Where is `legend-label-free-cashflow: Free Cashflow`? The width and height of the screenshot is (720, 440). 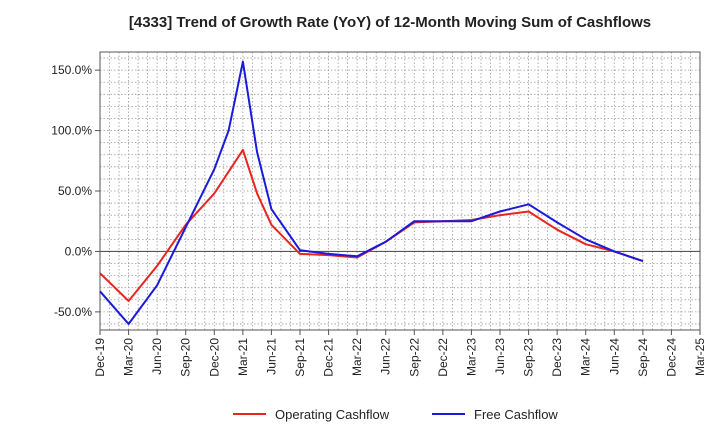
legend-label-free-cashflow: Free Cashflow is located at coordinates (516, 414).